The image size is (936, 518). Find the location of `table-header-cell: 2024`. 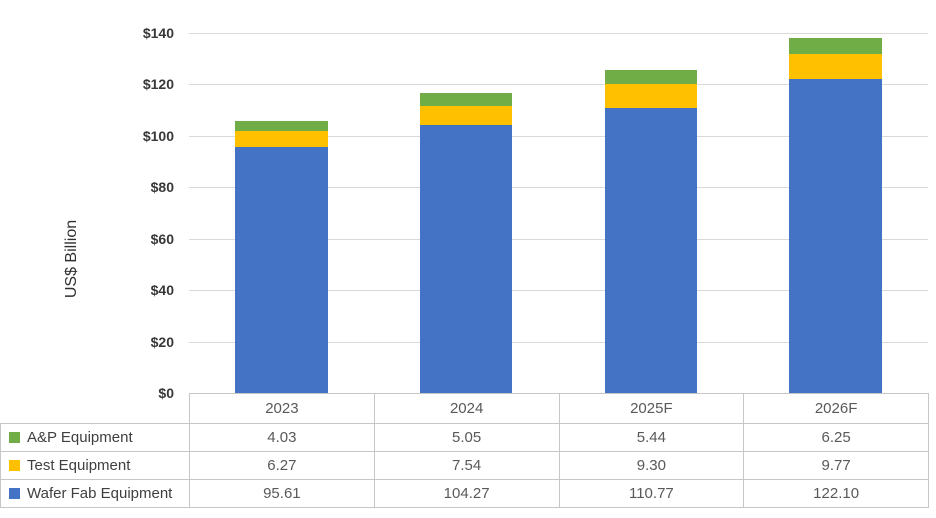

table-header-cell: 2024 is located at coordinates (466, 408).